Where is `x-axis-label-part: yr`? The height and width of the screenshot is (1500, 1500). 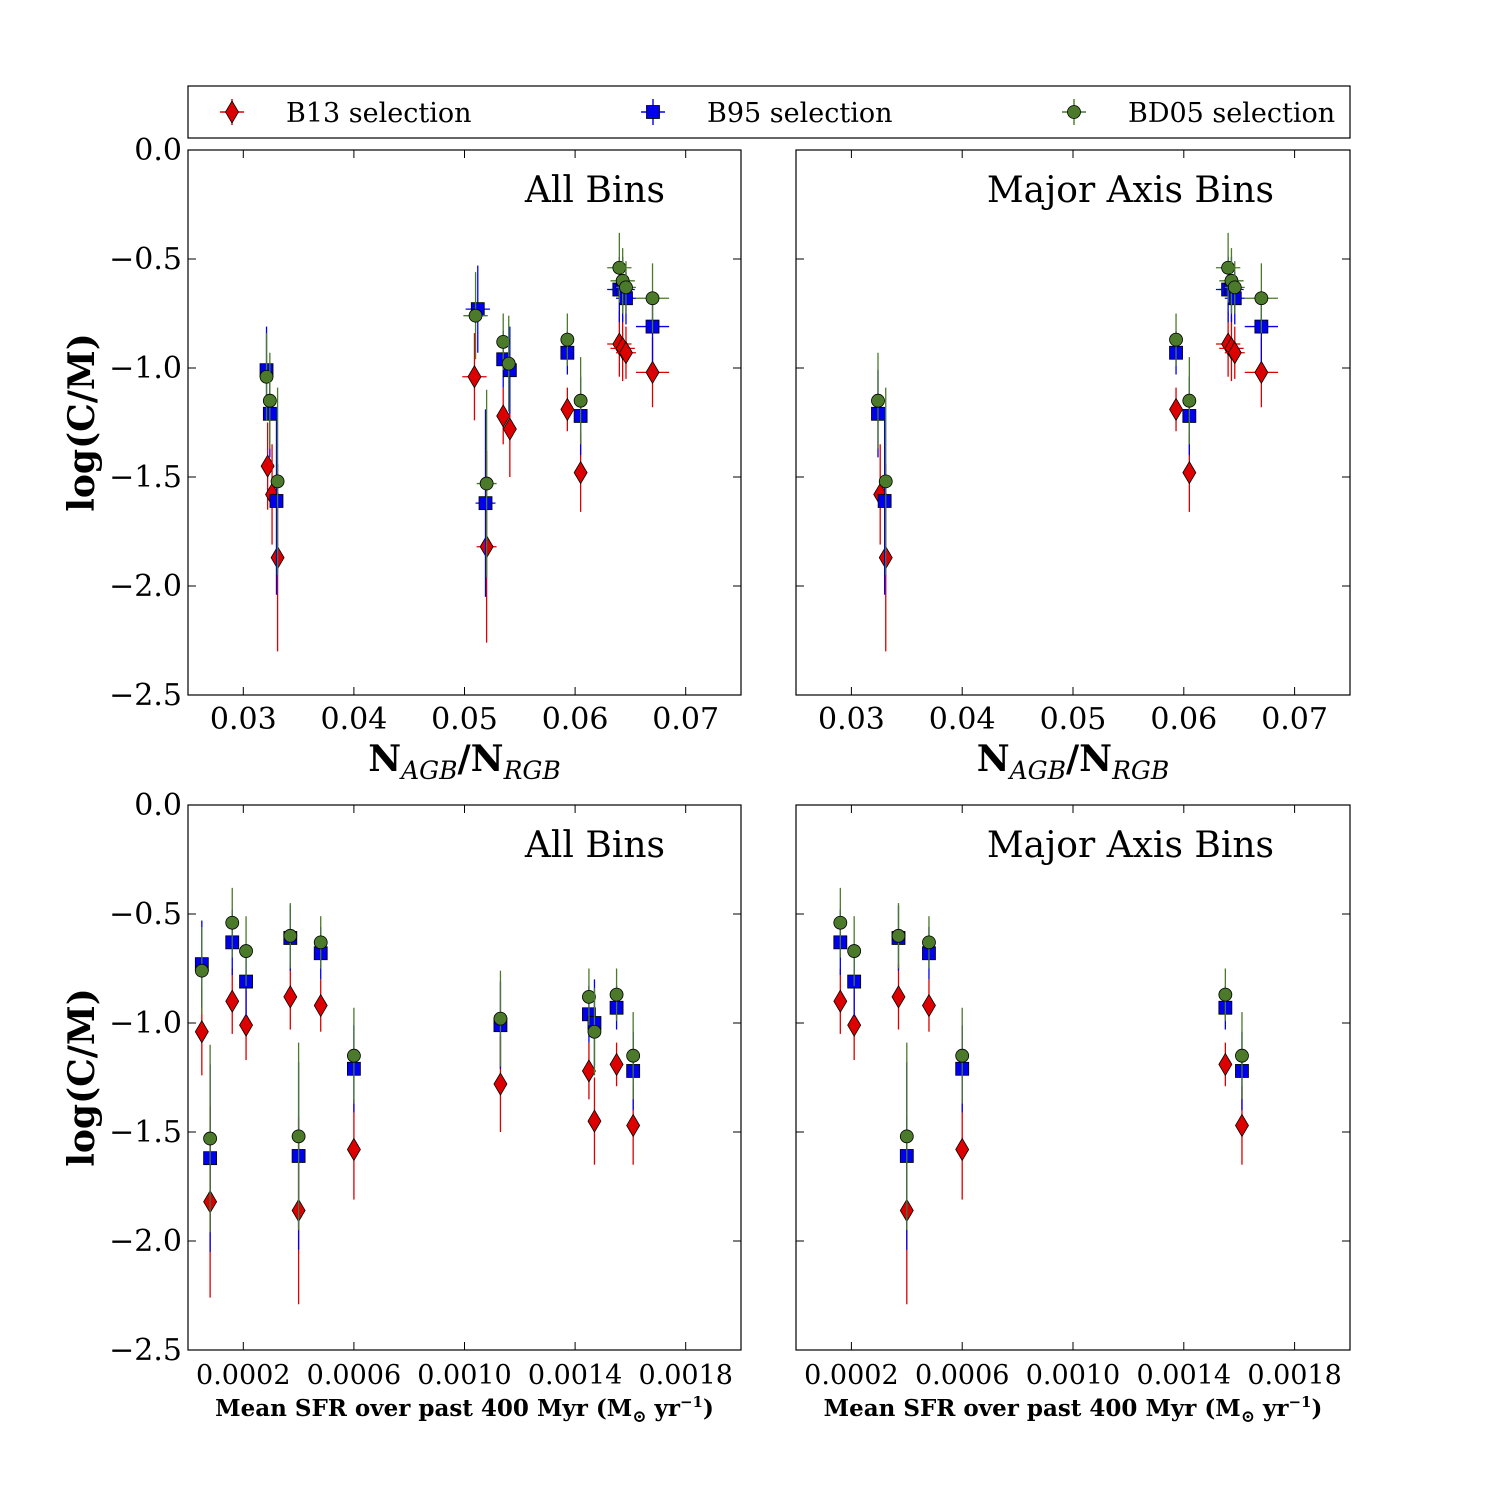
x-axis-label-part: yr is located at coordinates (1272, 1408).